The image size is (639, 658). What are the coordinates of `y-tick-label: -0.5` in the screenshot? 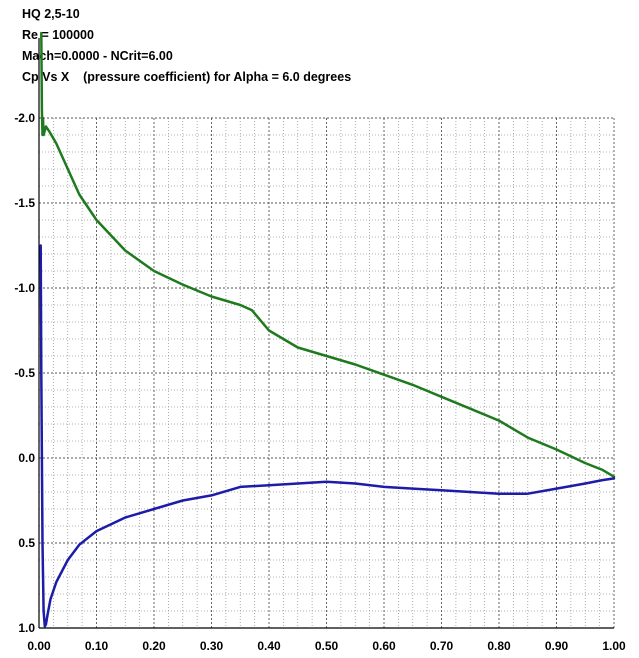 It's located at (24, 373).